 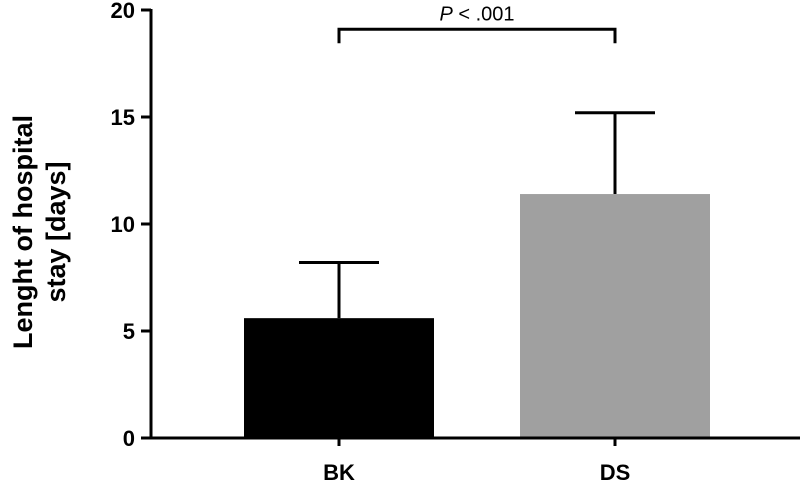 What do you see at coordinates (123, 11) in the screenshot?
I see `y-tick-label-20: 20` at bounding box center [123, 11].